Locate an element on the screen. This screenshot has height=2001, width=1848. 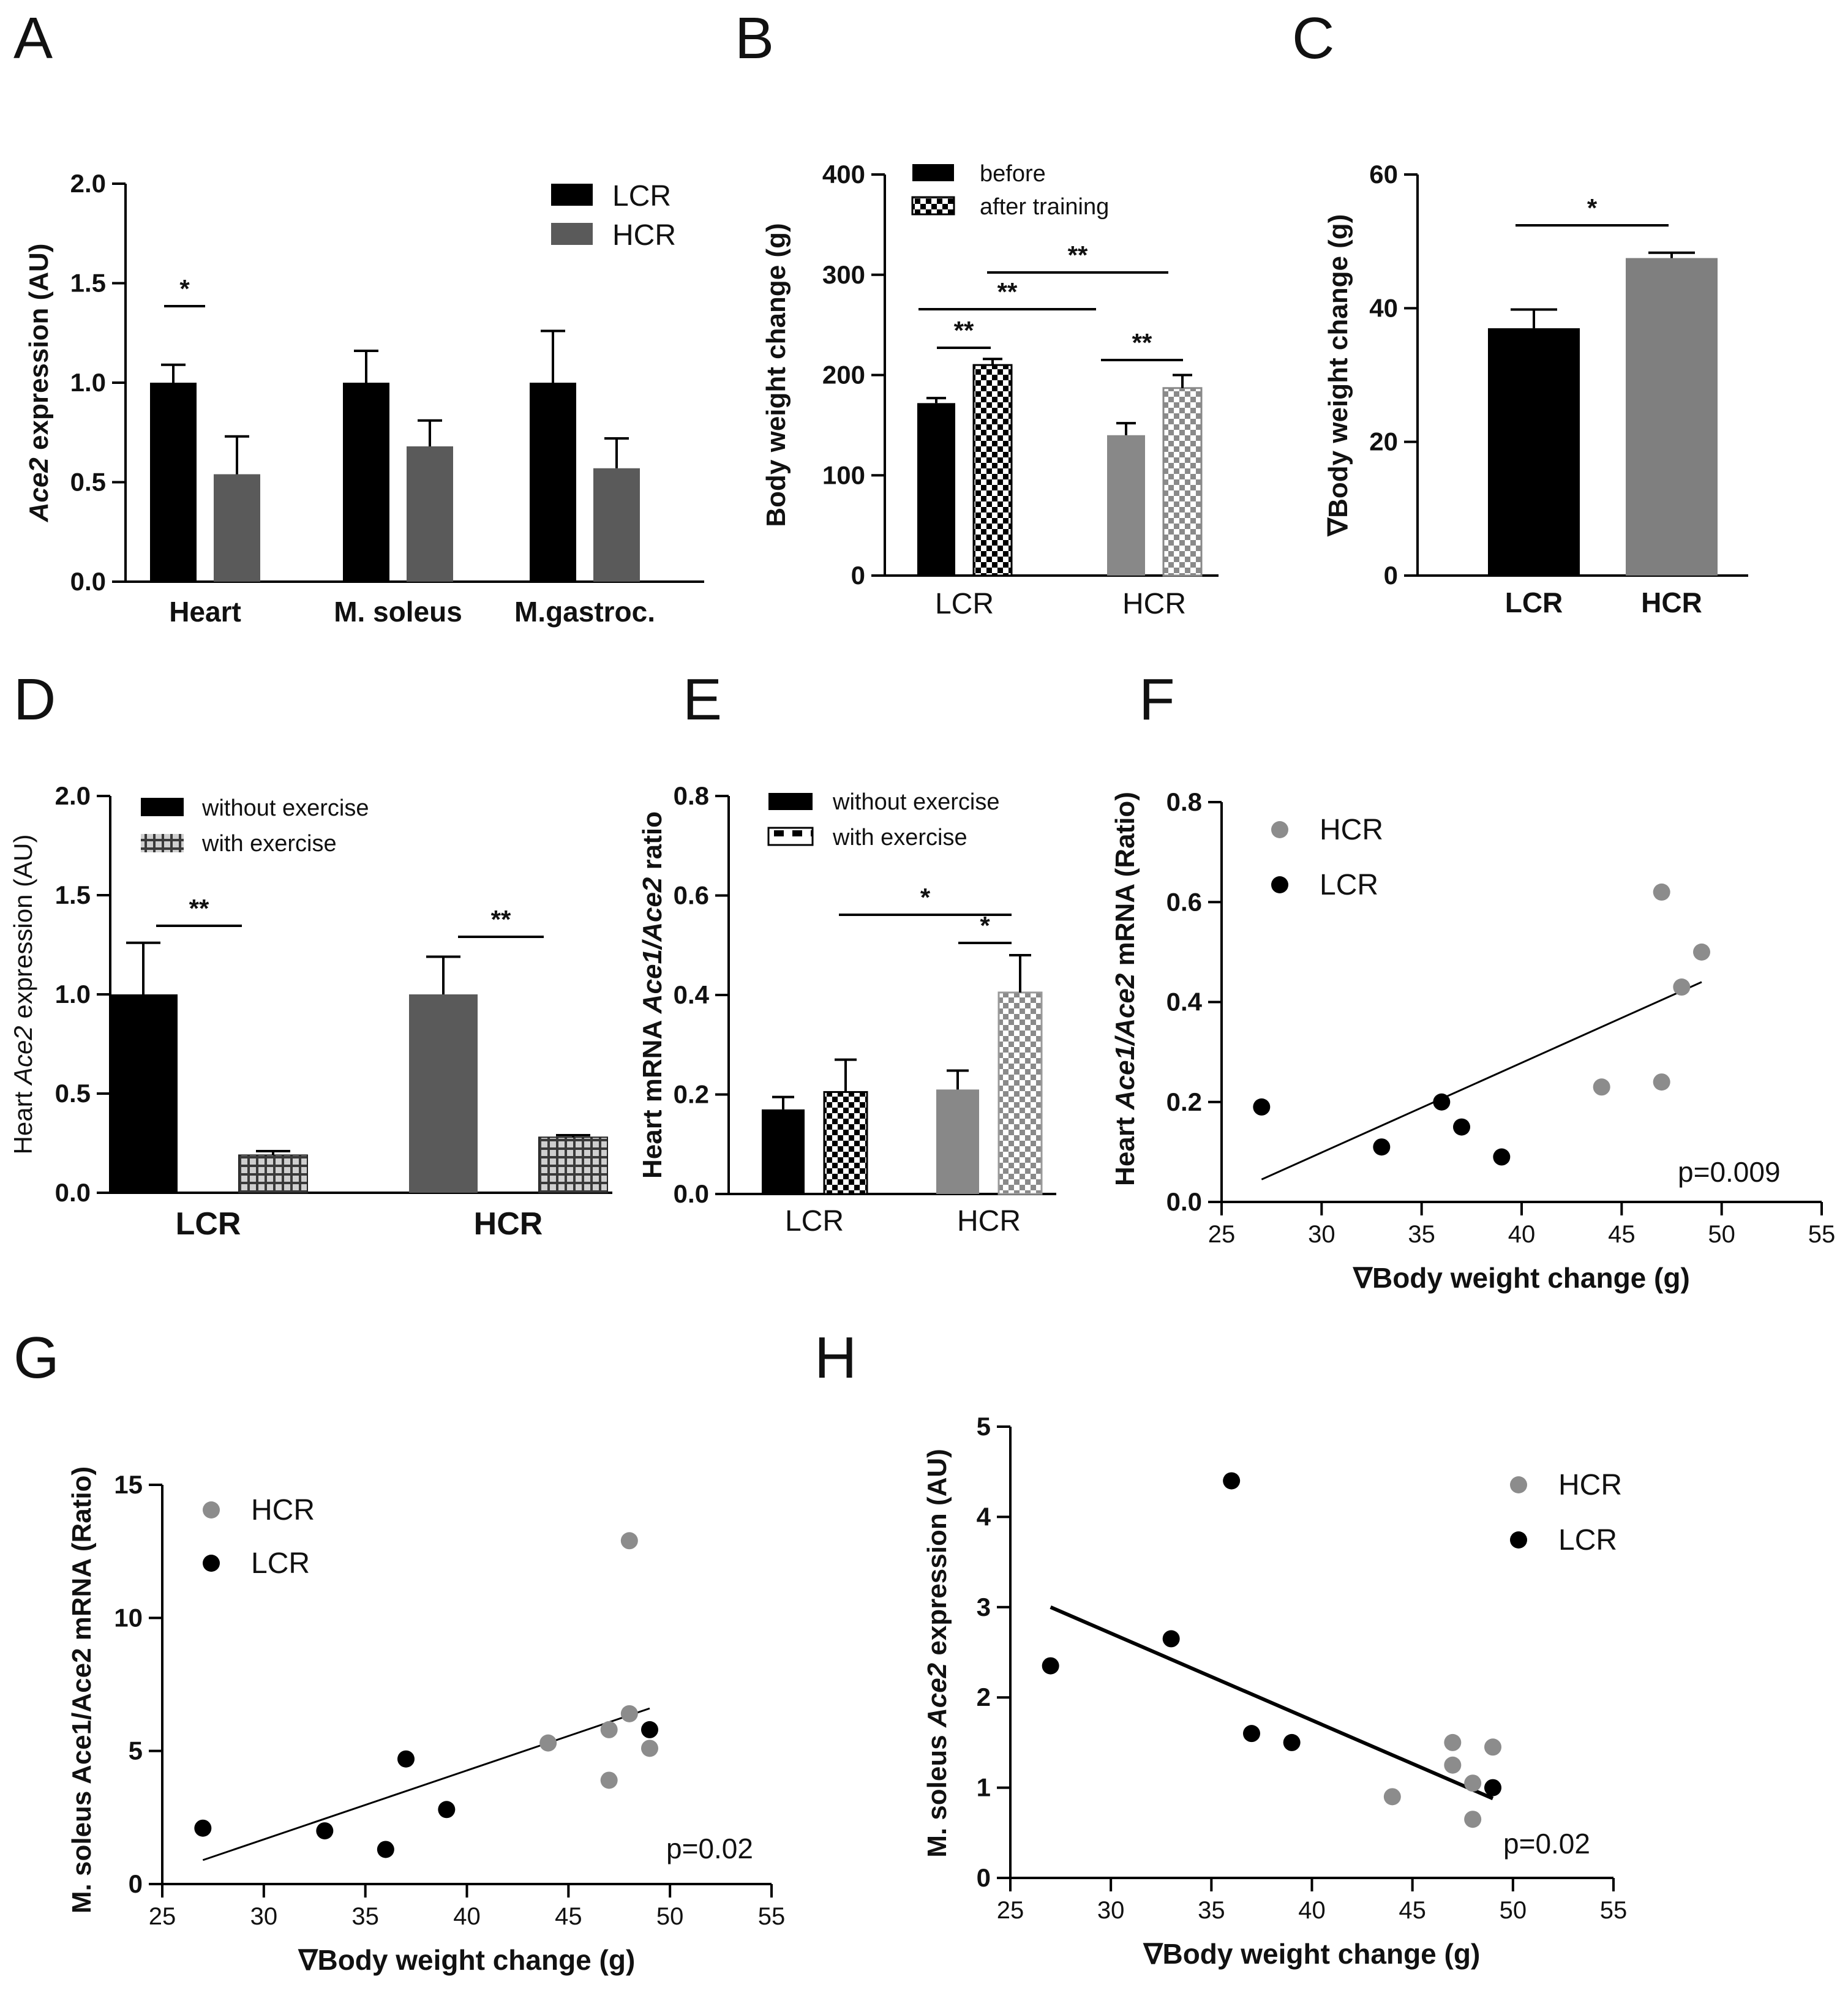
y-axis-label: ∇Body weight change (g) is located at coordinates (1338, 376).